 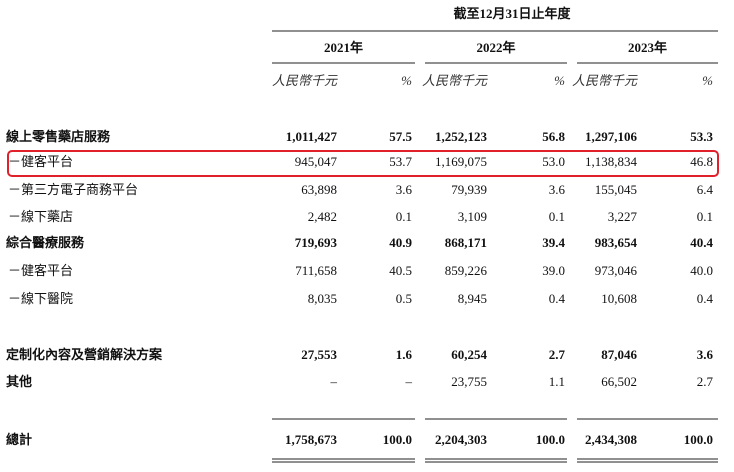 I want to click on cell-value: 1,169,075, so click(x=461, y=161).